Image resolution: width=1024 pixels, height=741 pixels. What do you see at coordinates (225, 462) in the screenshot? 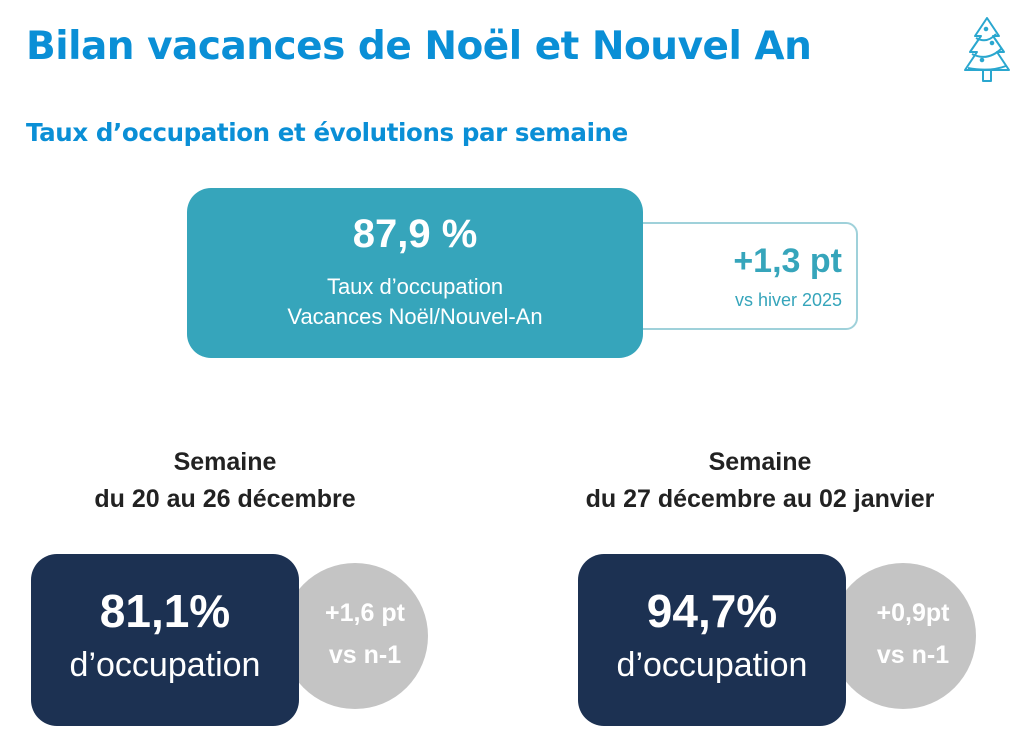
I see `week-1-heading-line1: Semaine` at bounding box center [225, 462].